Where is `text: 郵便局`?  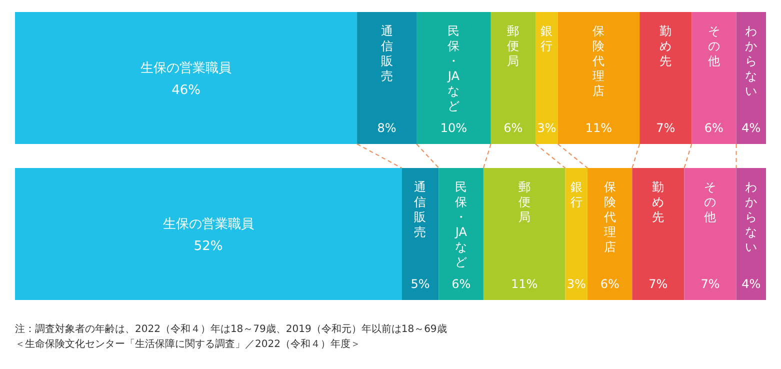 text: 郵便局 is located at coordinates (524, 202).